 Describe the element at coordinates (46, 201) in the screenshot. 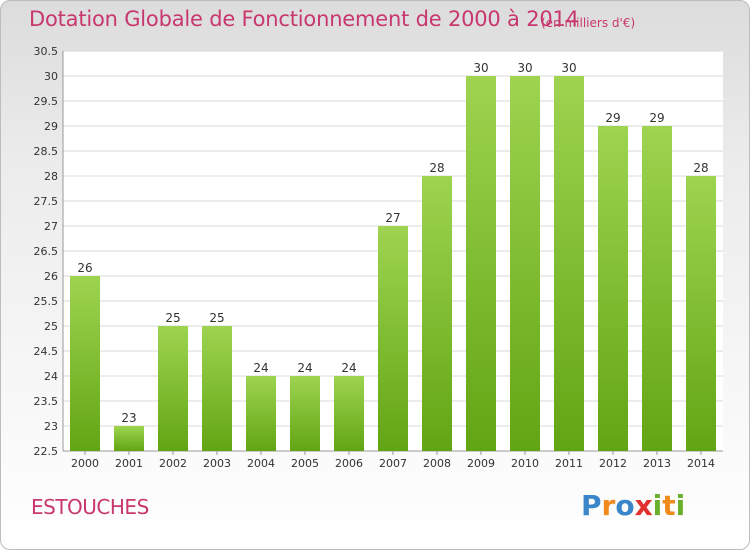

I see `y-tick-label: 27.5` at that location.